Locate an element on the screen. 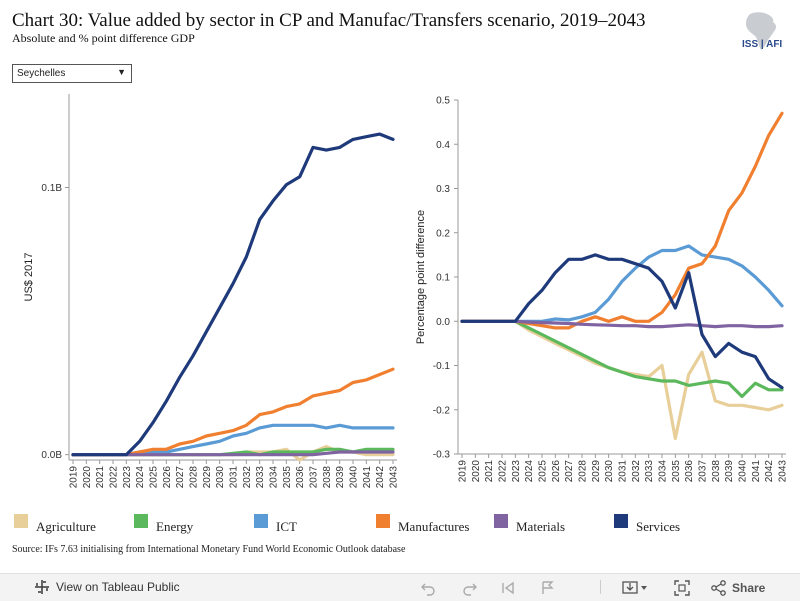 Image resolution: width=800 pixels, height=601 pixels. undo-button is located at coordinates (428, 588).